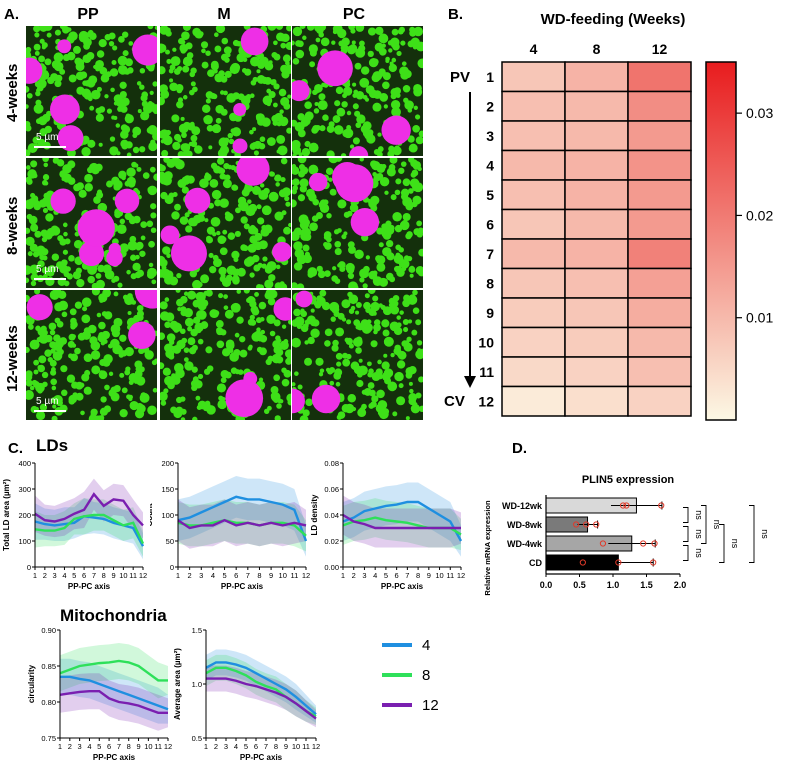 The height and width of the screenshot is (772, 786). I want to click on micrograph-tile, so click(225, 91).